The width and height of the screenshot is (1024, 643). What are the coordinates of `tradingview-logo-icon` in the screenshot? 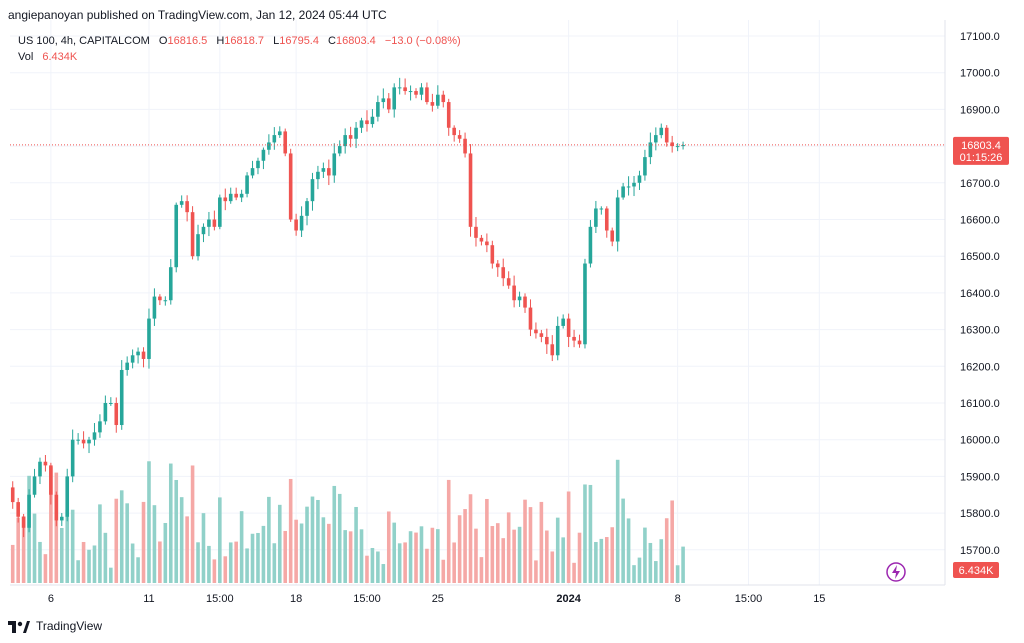 It's located at (19, 627).